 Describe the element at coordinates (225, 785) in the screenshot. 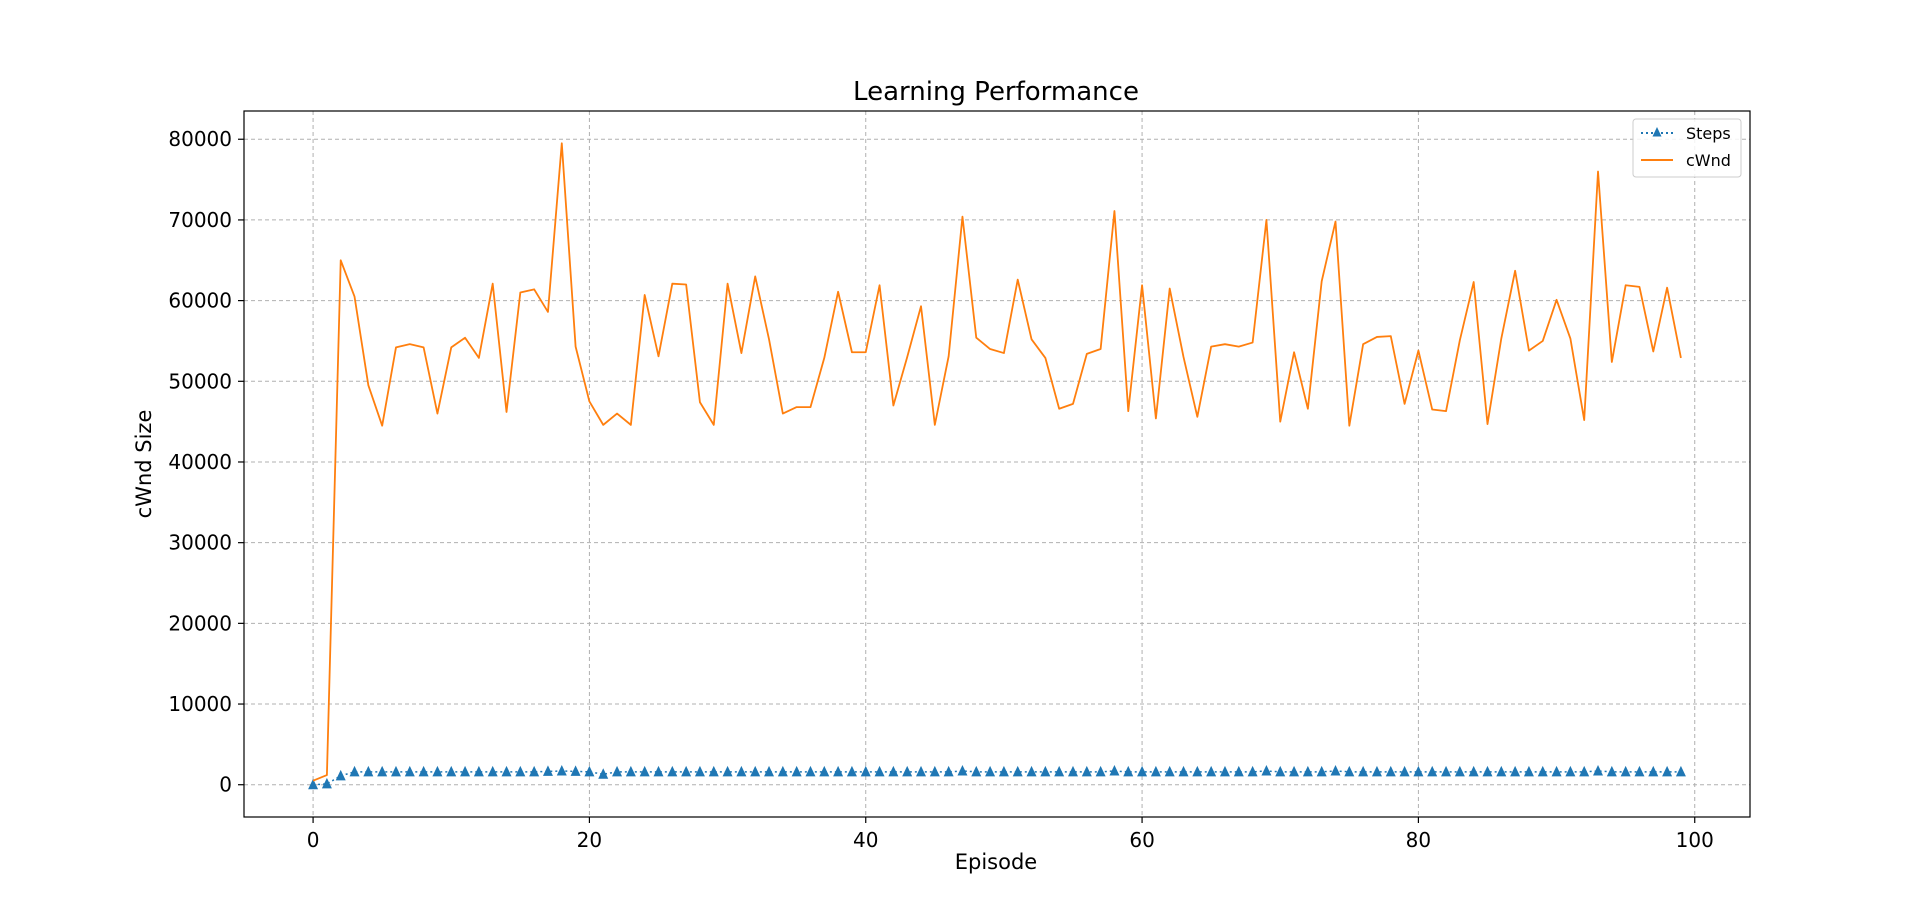

I see `y-tick-label: 0` at that location.